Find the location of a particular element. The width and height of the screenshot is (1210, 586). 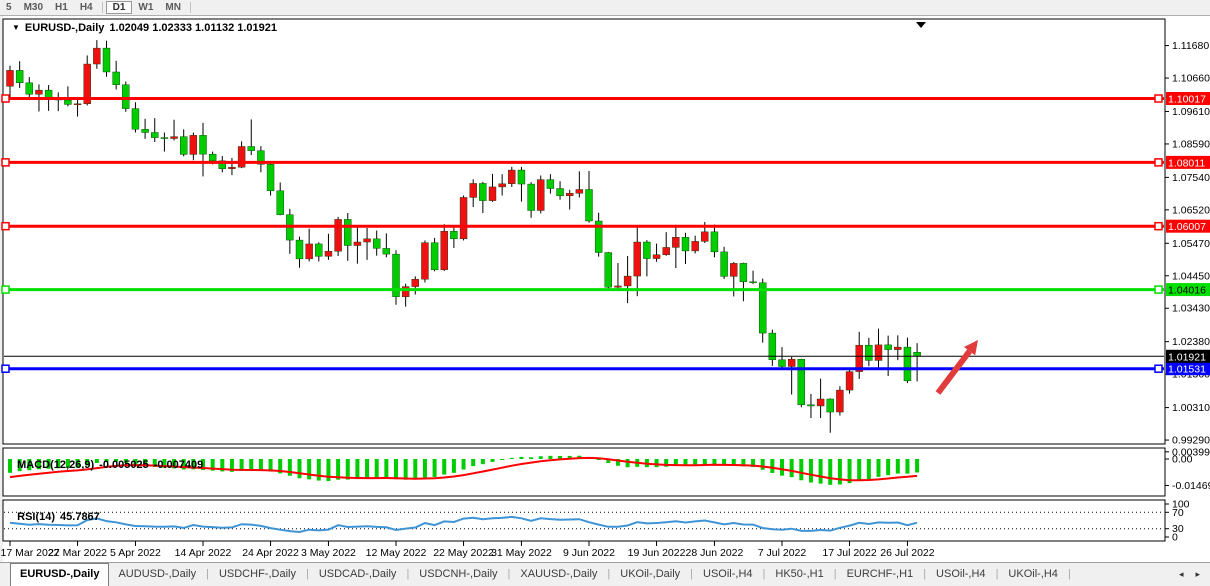

price-axis-label: 1.07540 is located at coordinates (1191, 178).